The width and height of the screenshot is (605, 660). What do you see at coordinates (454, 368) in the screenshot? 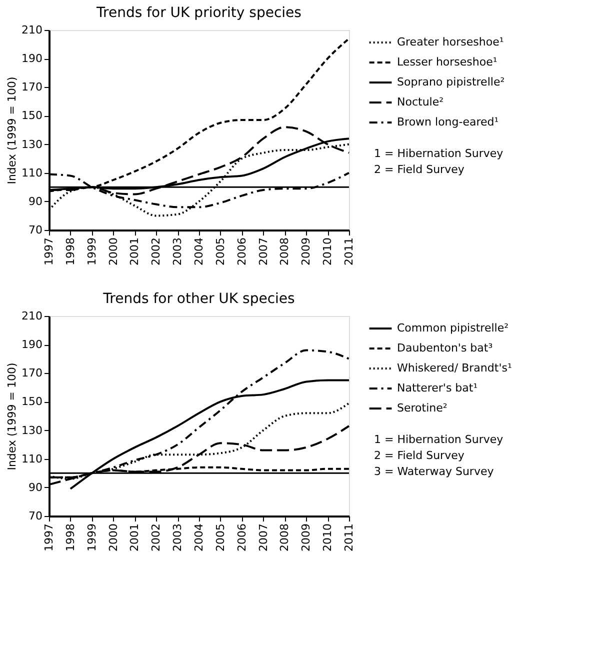
I see `legend-label: Whiskered/ Brandt's¹` at bounding box center [454, 368].